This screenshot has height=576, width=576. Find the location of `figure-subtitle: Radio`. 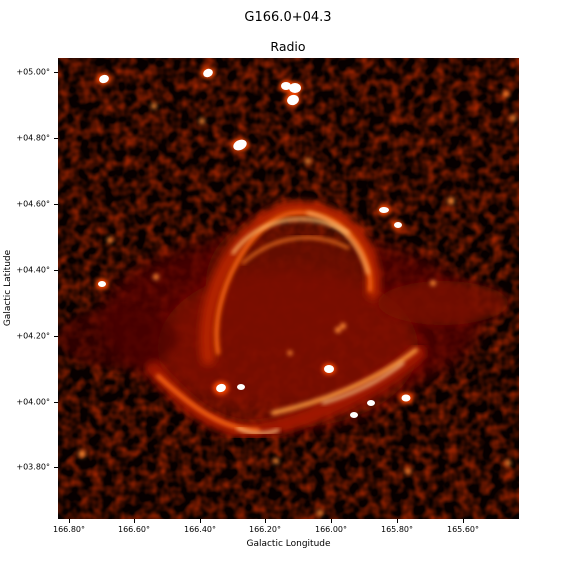

figure-subtitle: Radio is located at coordinates (288, 46).